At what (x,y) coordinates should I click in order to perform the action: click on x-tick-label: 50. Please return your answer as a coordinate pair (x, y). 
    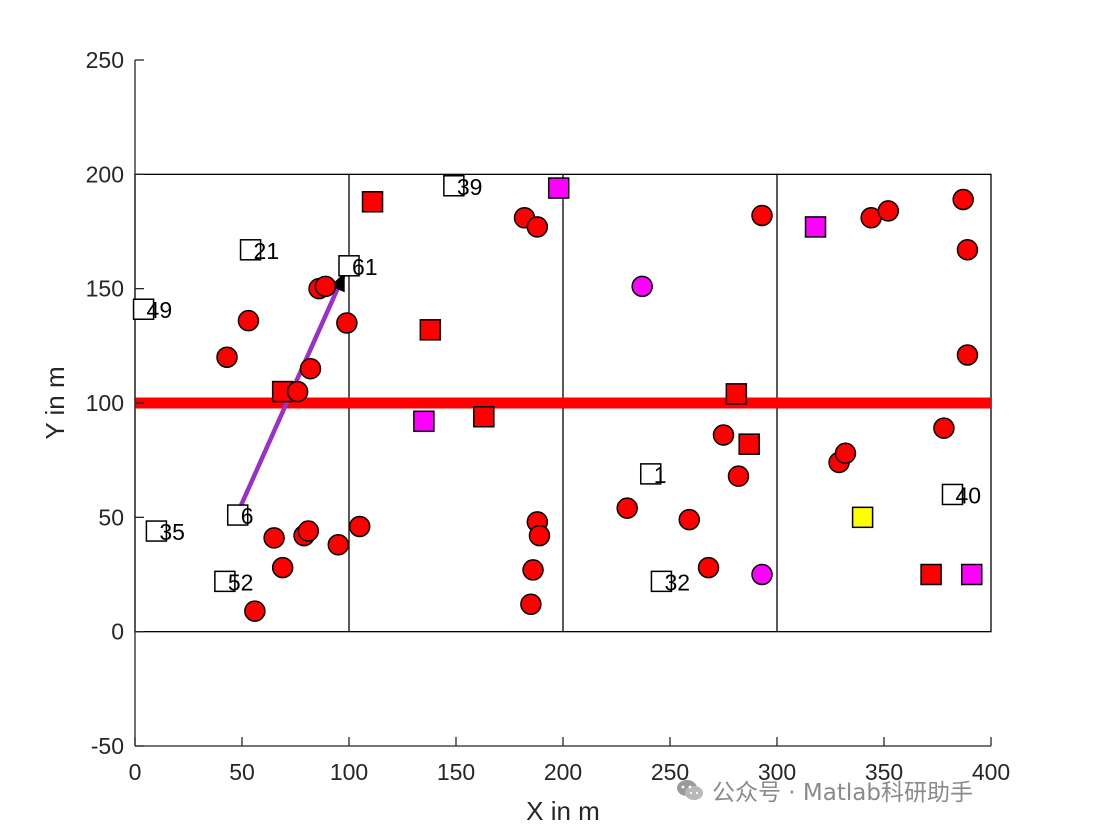
    Looking at the image, I should click on (242, 772).